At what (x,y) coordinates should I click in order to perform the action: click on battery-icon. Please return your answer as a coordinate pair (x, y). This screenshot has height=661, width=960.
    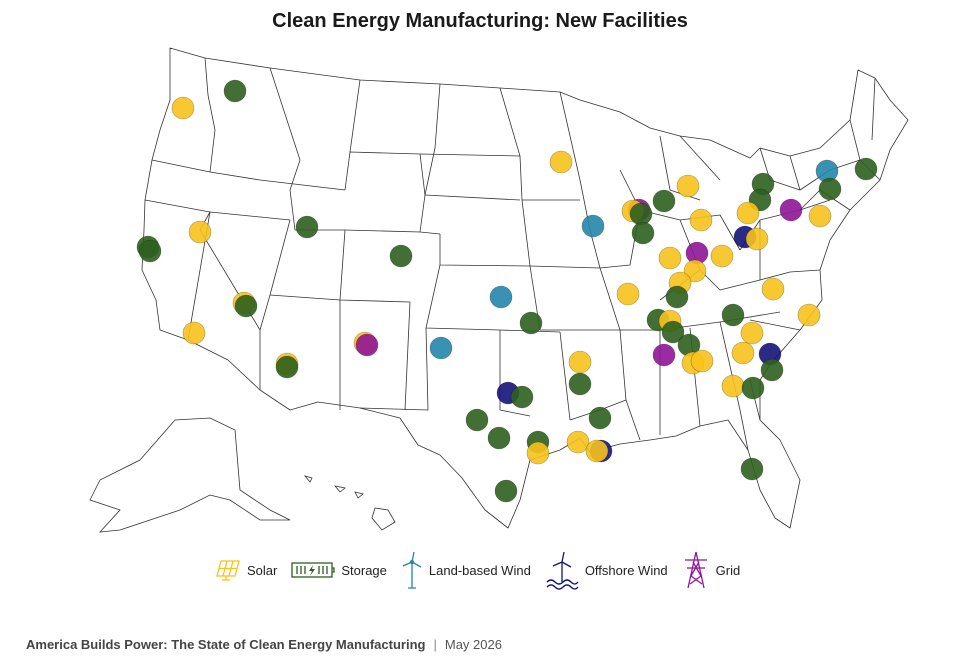
    Looking at the image, I should click on (313, 570).